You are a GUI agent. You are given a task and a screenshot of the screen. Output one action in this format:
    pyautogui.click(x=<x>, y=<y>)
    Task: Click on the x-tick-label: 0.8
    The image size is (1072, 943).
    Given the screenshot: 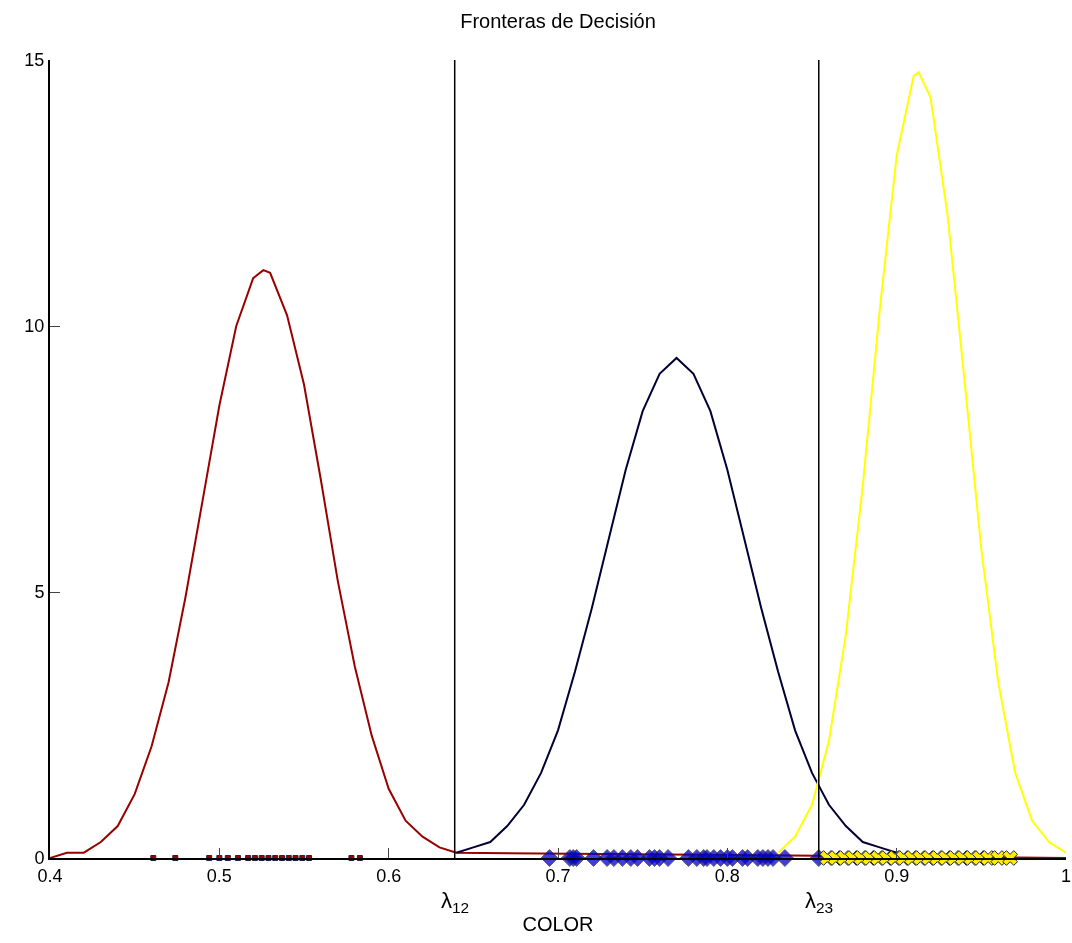 What is the action you would take?
    pyautogui.click(x=727, y=875)
    